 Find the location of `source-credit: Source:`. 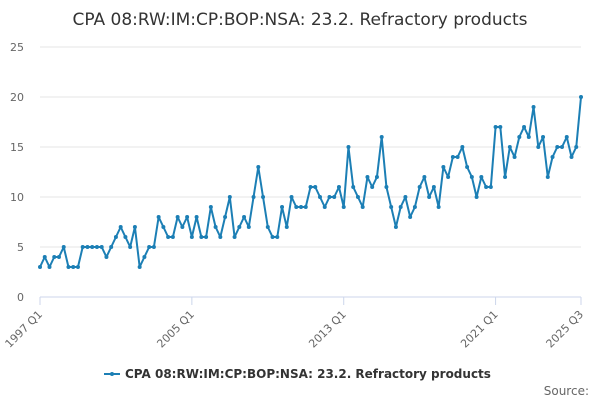

source-credit: Source: is located at coordinates (566, 391).